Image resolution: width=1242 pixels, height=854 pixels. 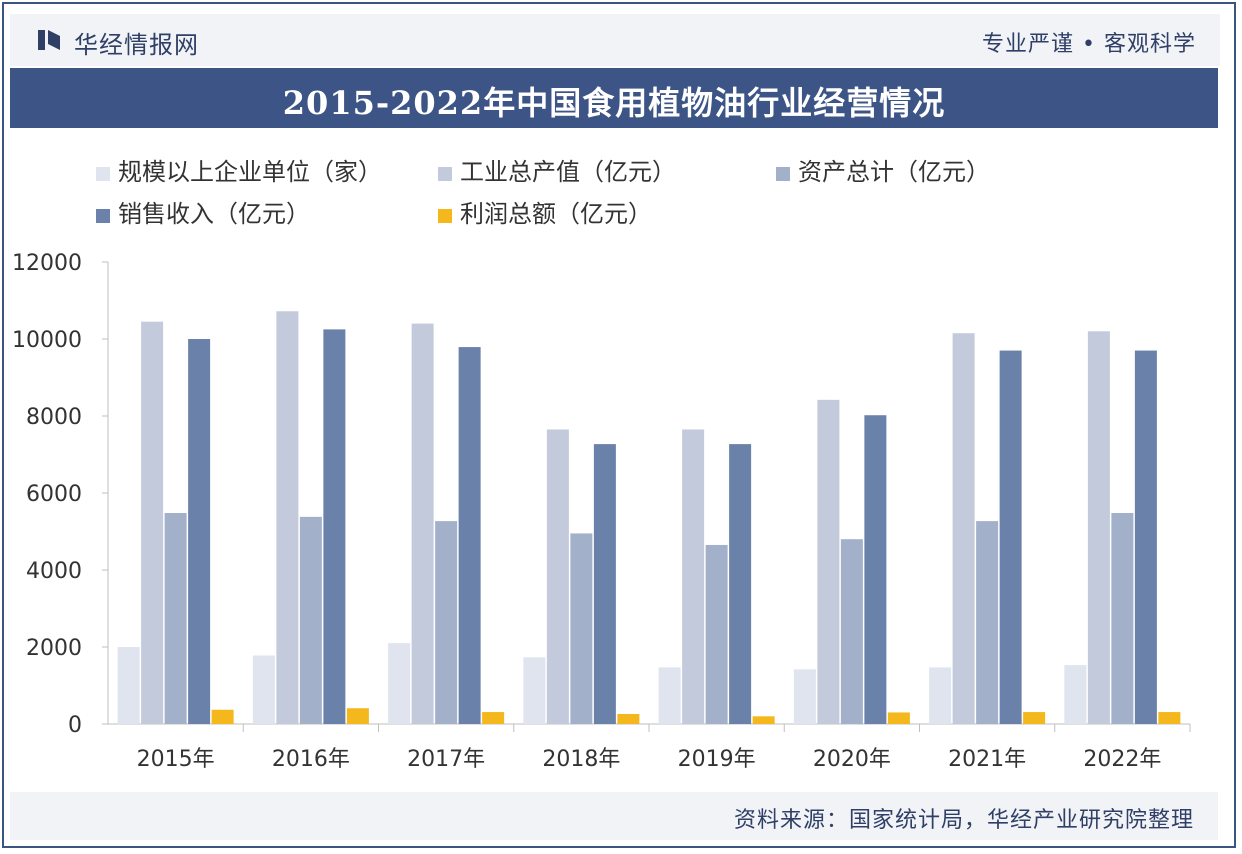 What do you see at coordinates (49, 40) in the screenshot?
I see `brand-logo-icon` at bounding box center [49, 40].